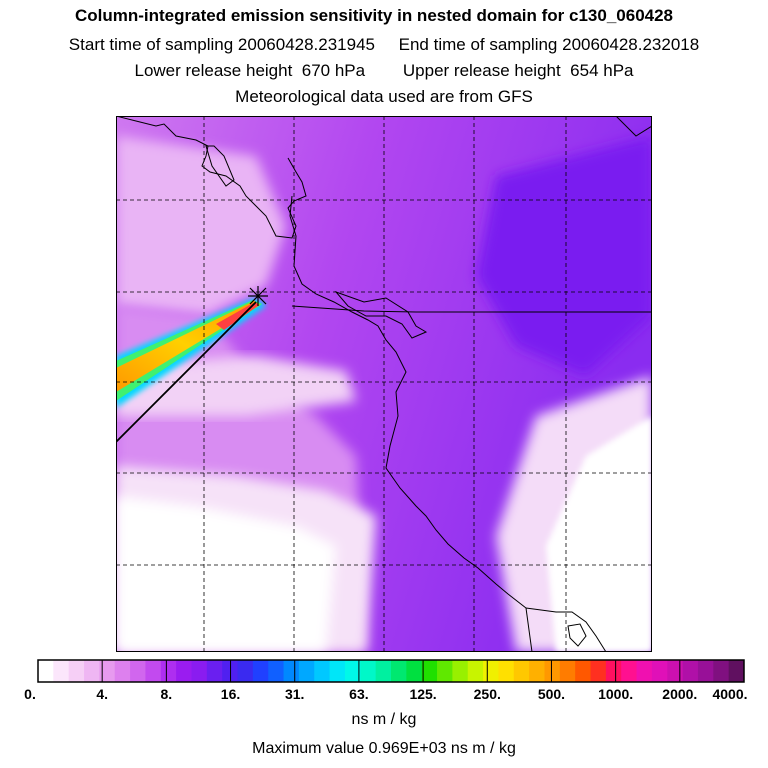 This screenshot has width=768, height=768. I want to click on colorbar-tick-label: 500., so click(551, 694).